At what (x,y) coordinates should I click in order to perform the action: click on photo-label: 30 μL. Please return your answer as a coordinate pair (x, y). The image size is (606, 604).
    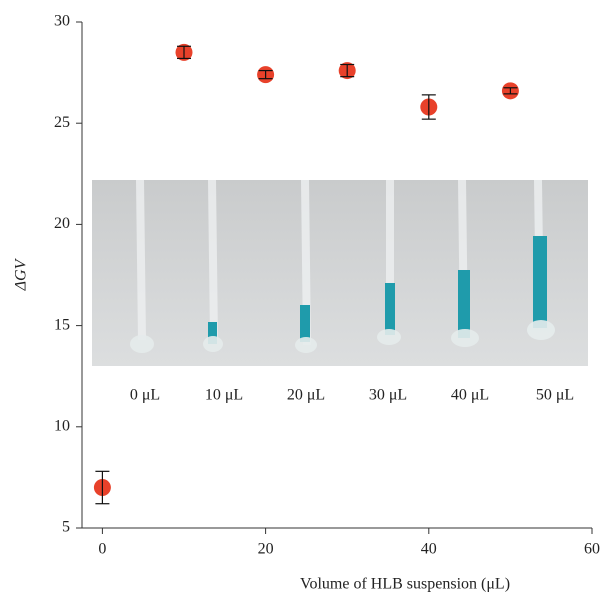
    Looking at the image, I should click on (388, 395).